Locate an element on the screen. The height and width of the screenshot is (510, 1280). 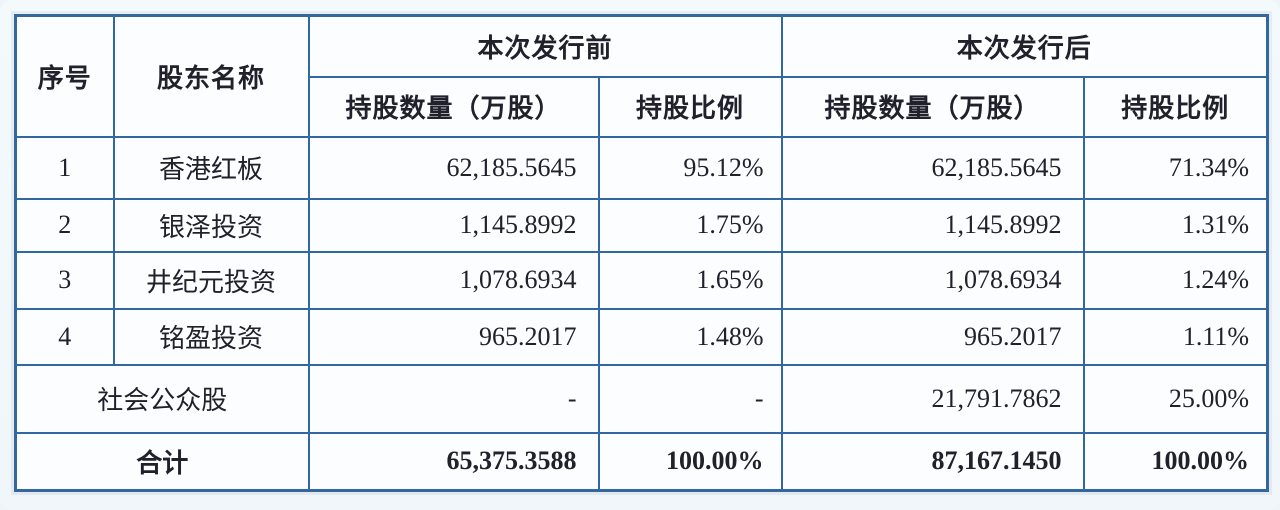
cell-qty-before: - is located at coordinates (453, 398).